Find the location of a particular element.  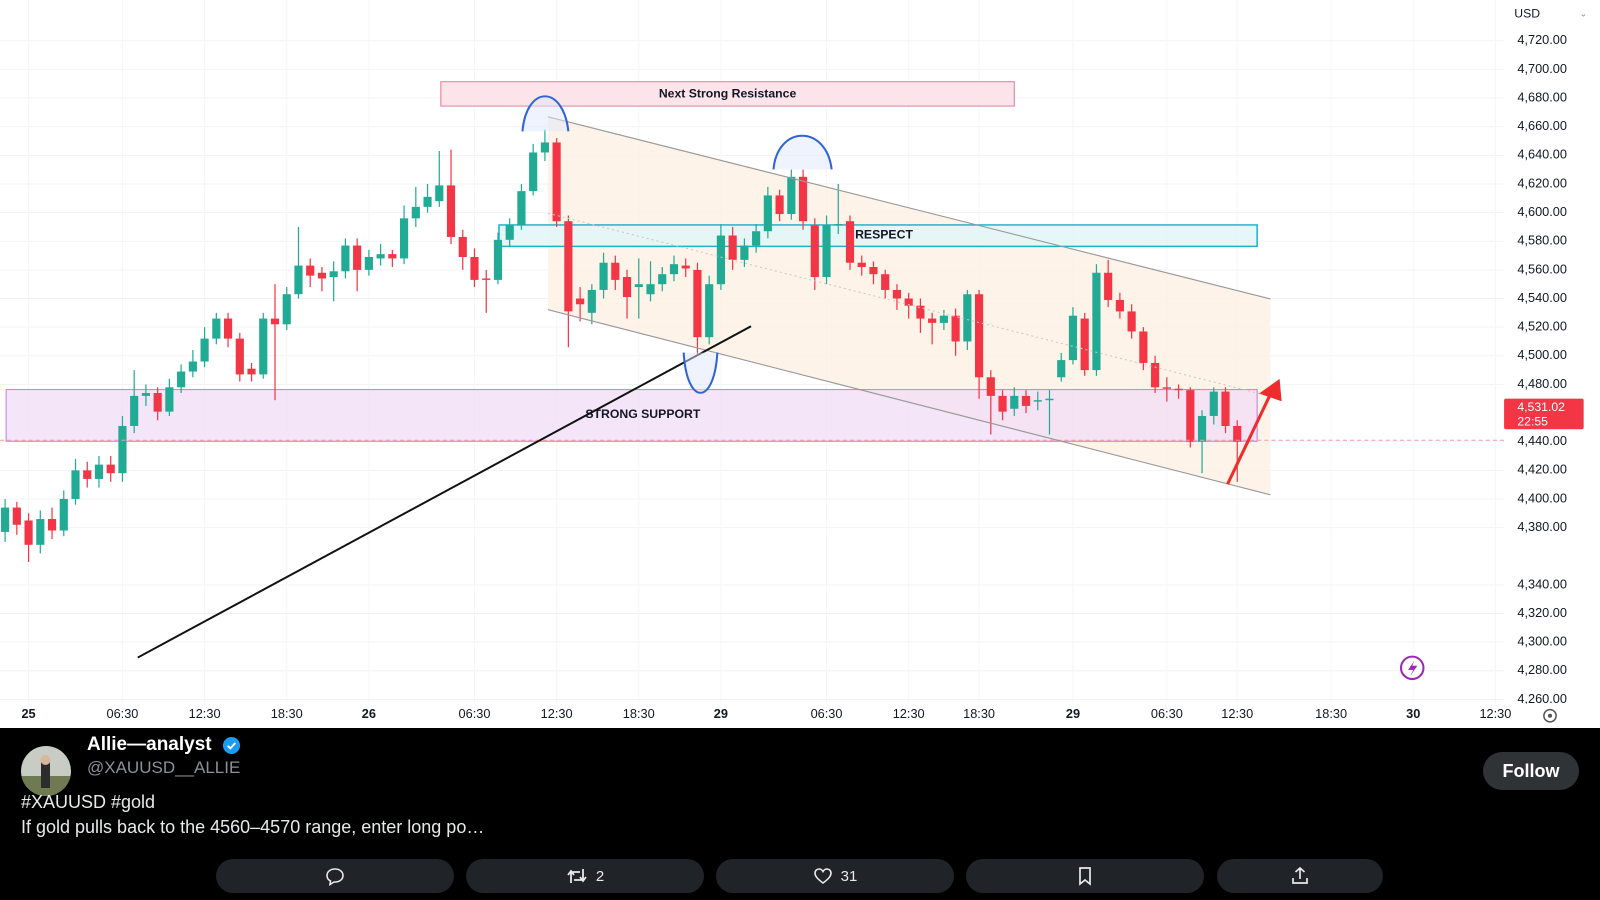

price-axis is located at coordinates (1552, 352).